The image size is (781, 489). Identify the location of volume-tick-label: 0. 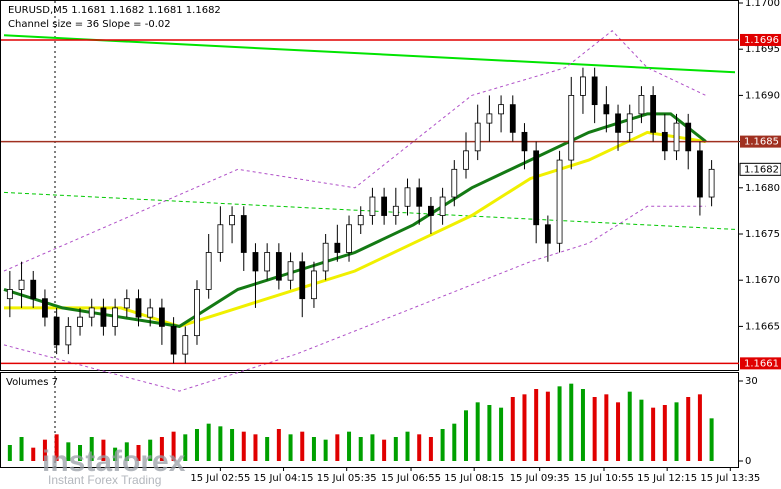
(748, 461).